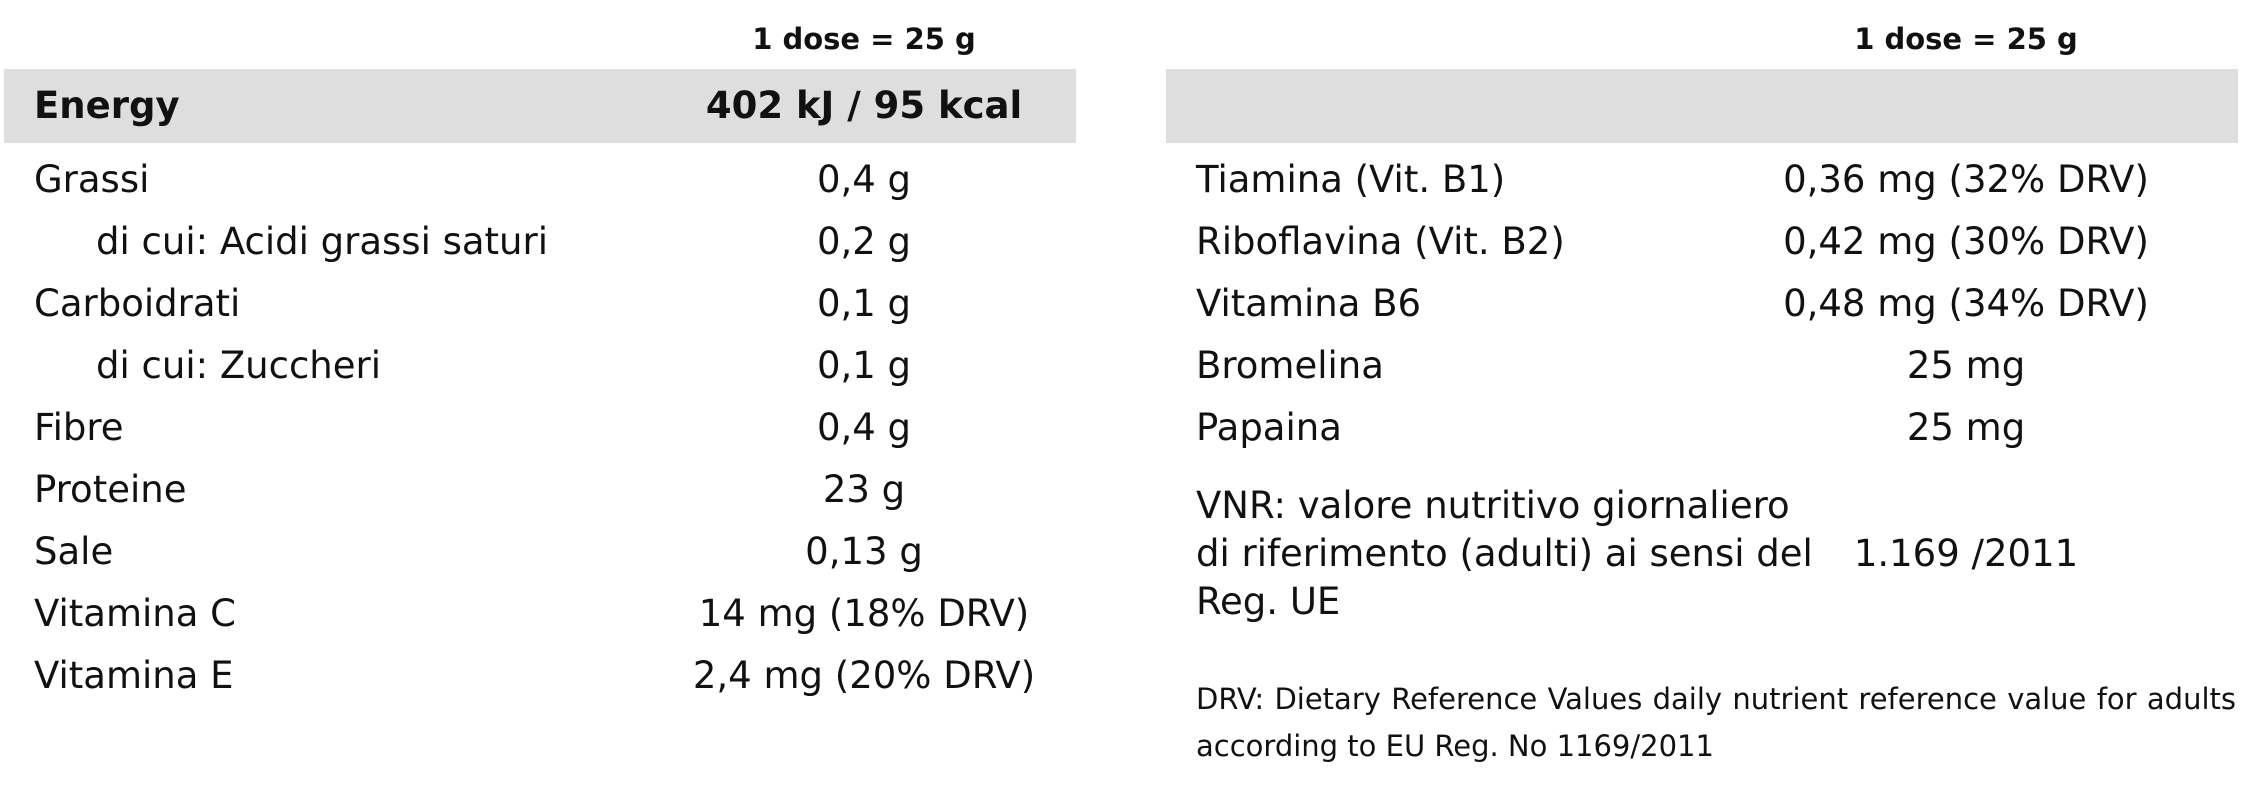  I want to click on nutrient-value: 0,48 mg (34% DRV), so click(1966, 303).